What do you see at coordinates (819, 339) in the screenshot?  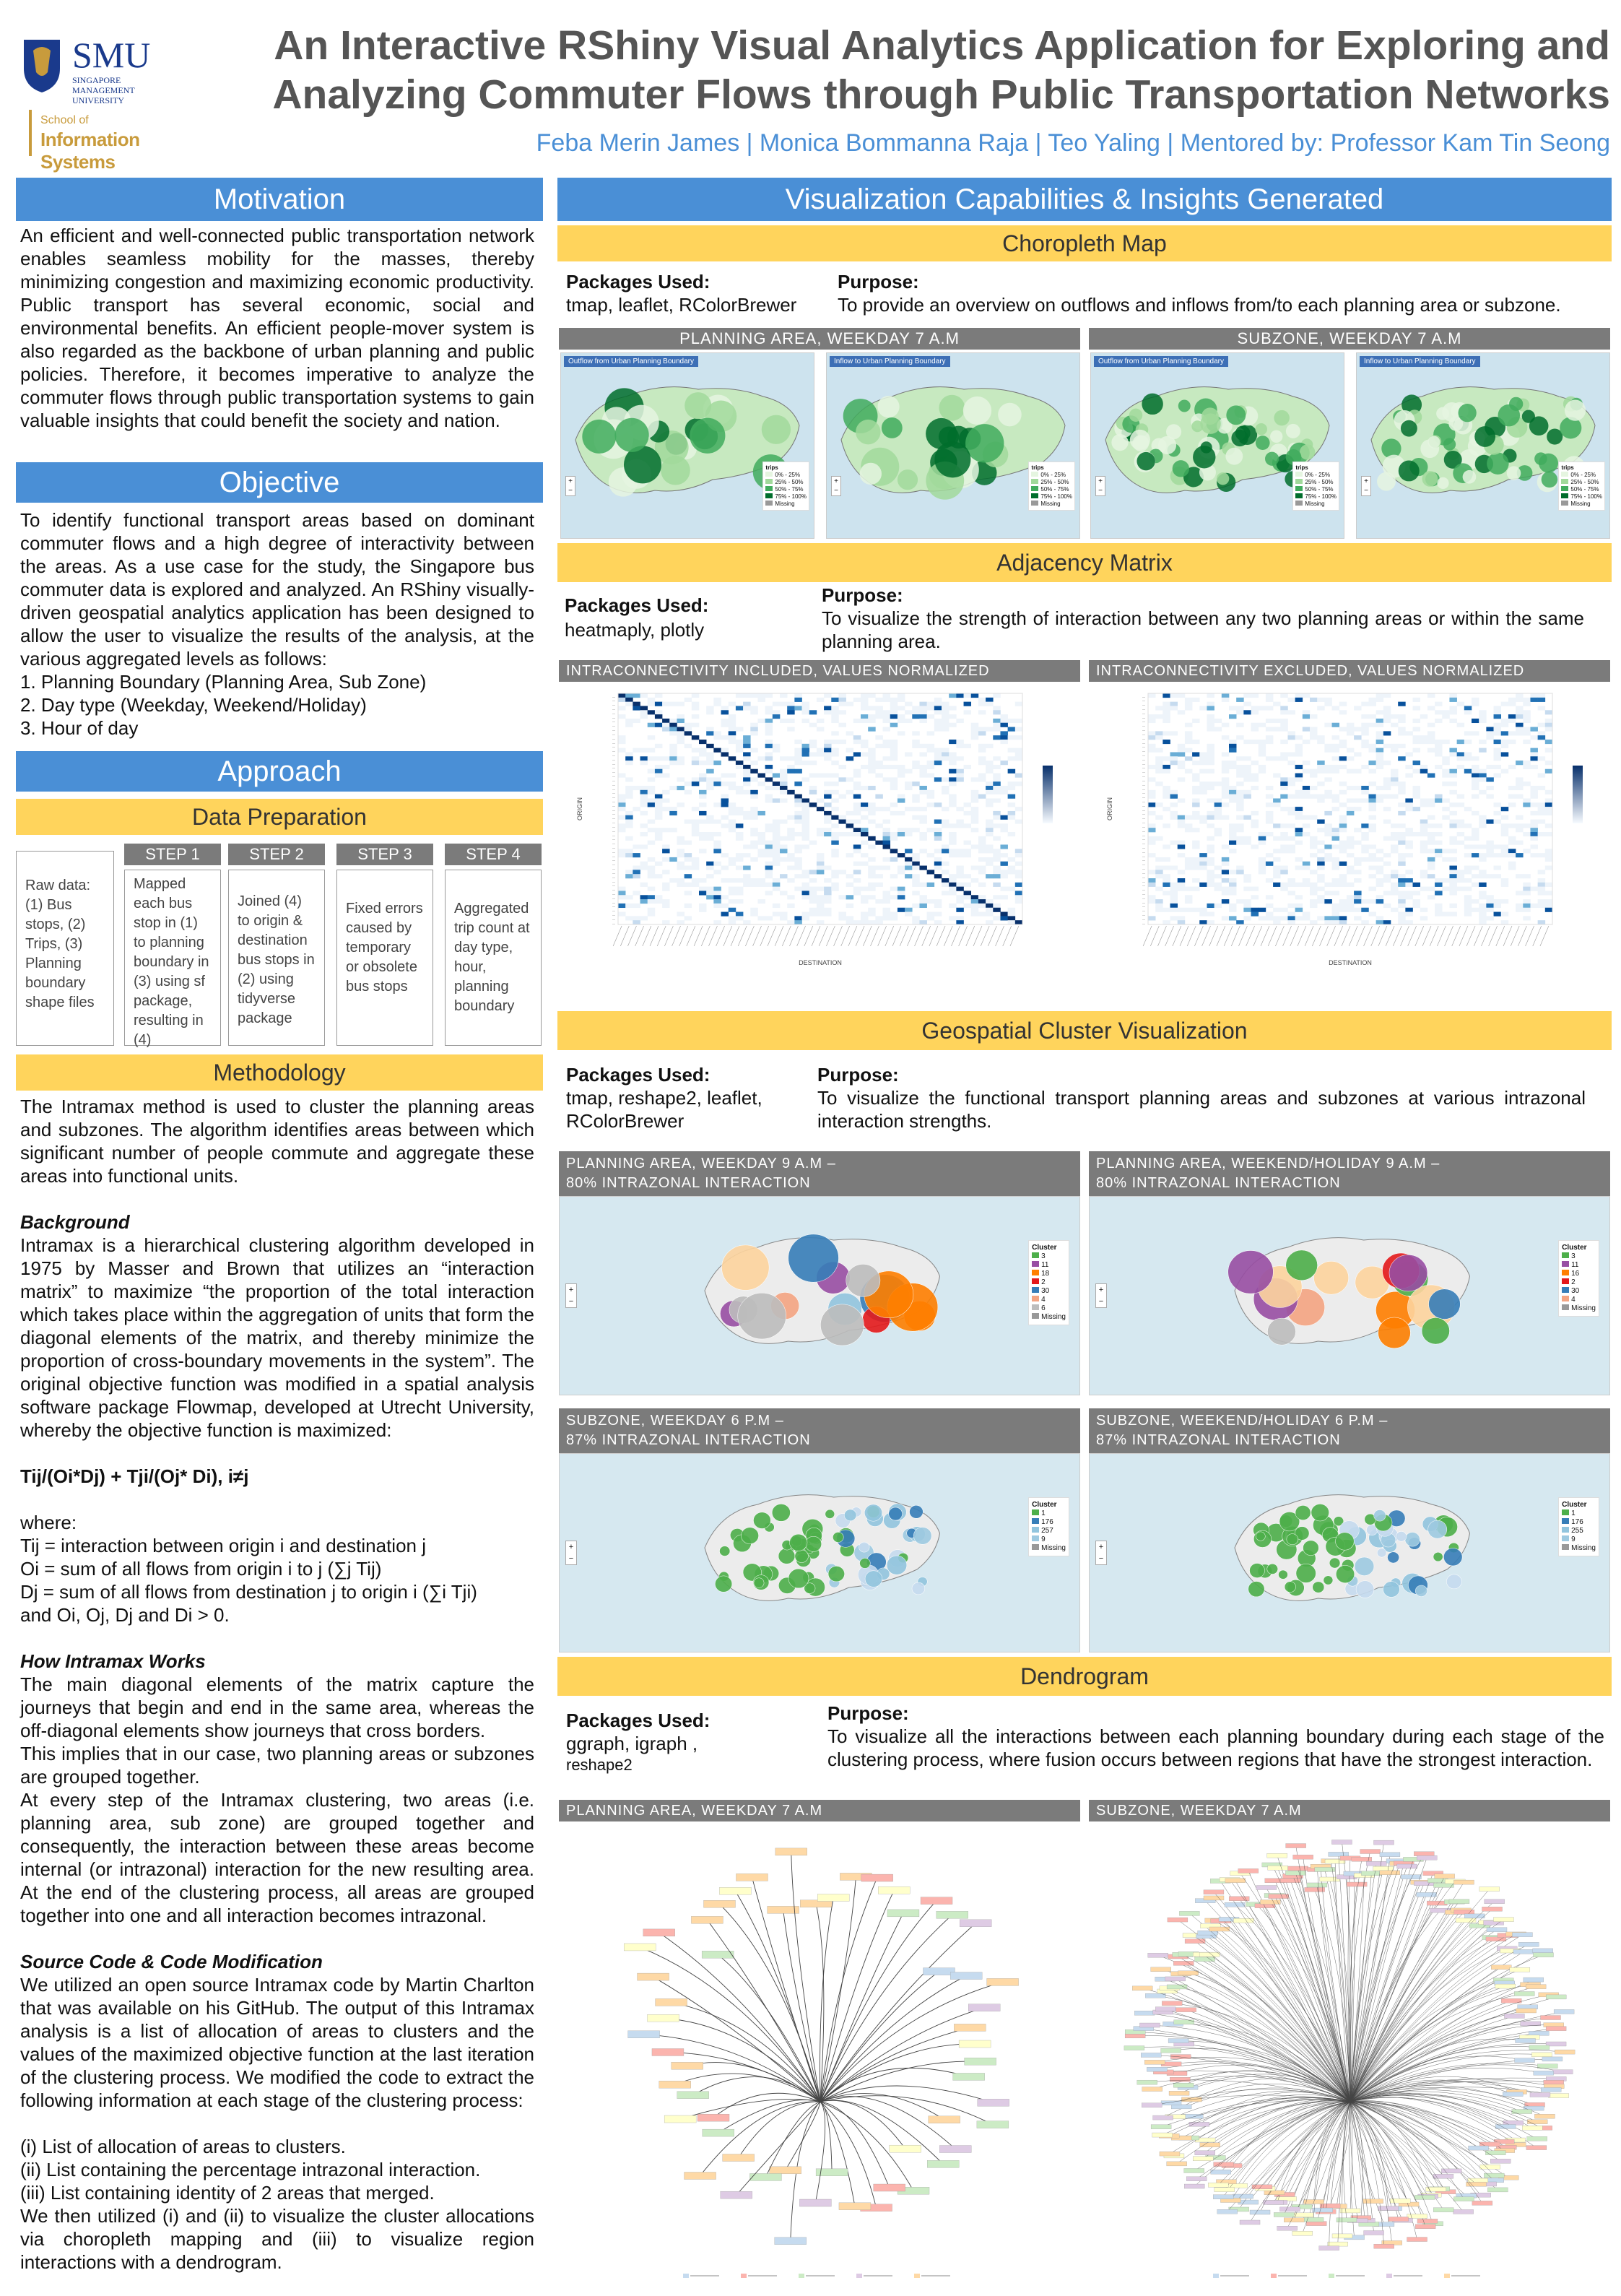 I see `choro-left-label: PLANNING AREA, WEEKDAY 7 A.M` at bounding box center [819, 339].